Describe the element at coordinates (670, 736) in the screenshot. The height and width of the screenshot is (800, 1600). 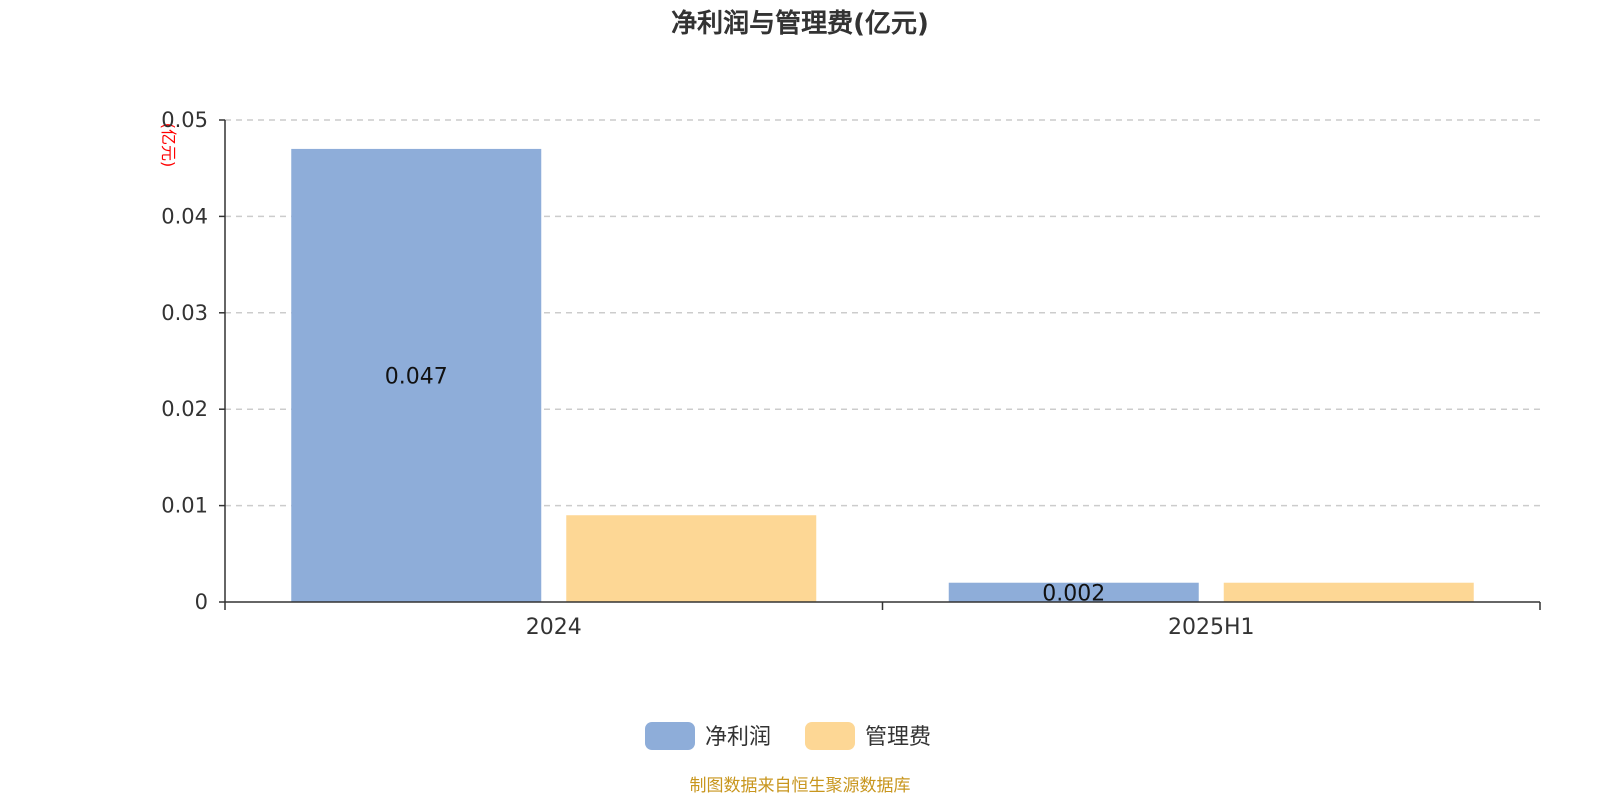
I see `legend-swatch-net-profit` at that location.